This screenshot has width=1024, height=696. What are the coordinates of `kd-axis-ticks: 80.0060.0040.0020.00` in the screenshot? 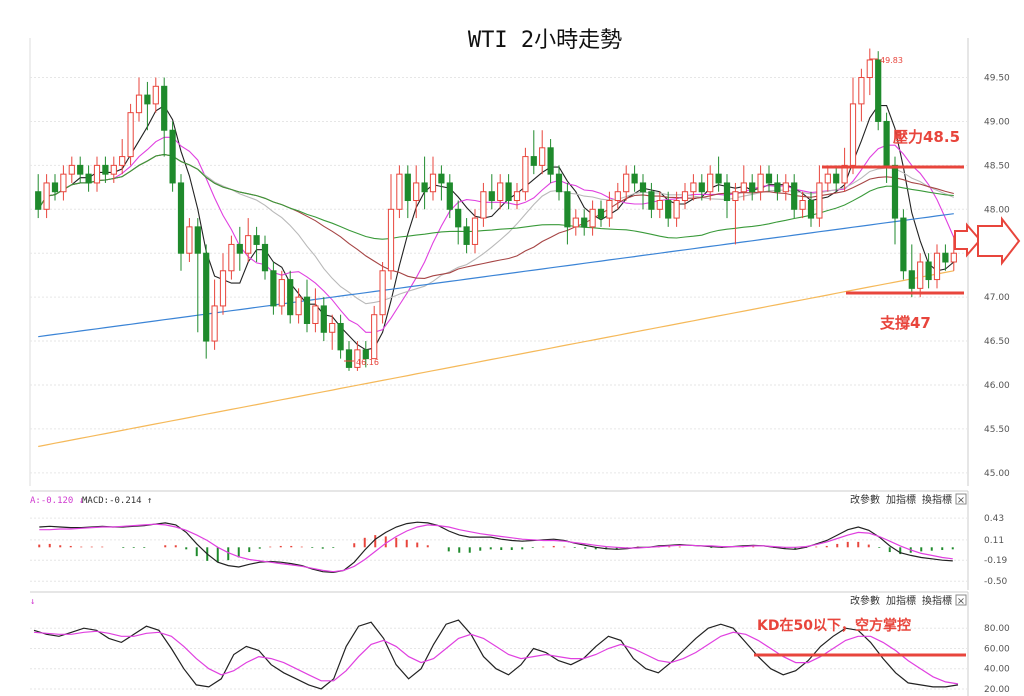 It's located at (997, 659).